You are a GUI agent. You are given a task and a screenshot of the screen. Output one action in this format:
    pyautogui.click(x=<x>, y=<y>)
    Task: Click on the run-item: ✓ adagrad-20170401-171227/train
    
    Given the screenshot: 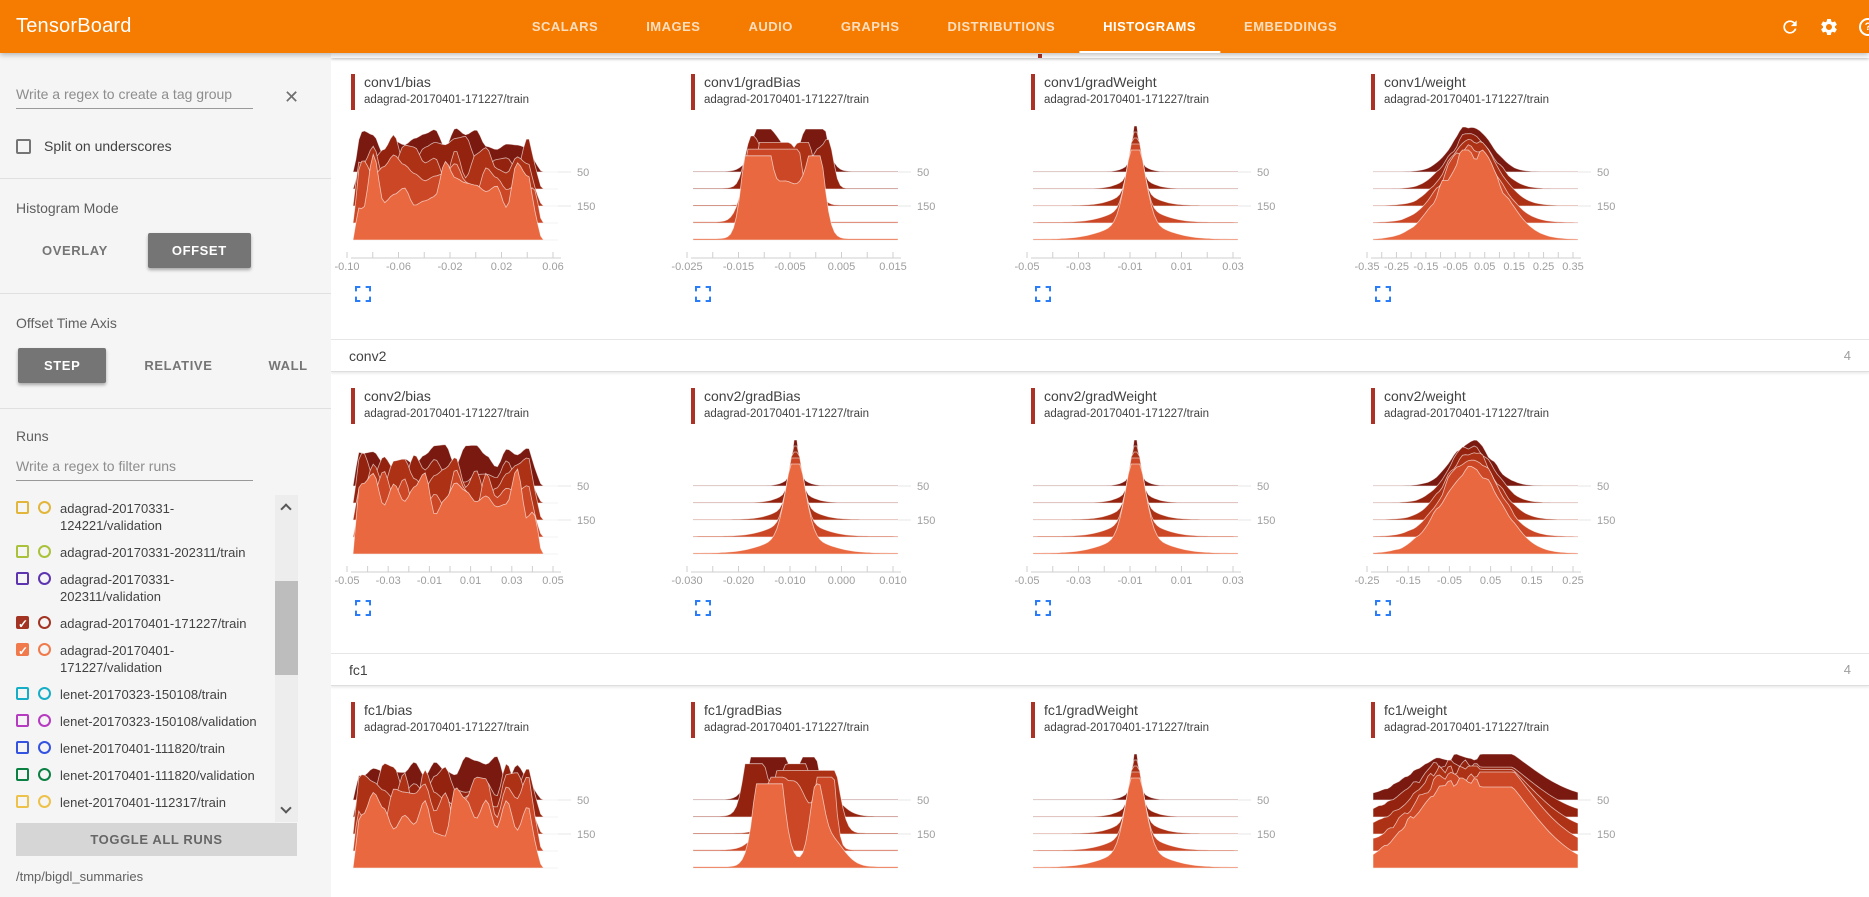 What is the action you would take?
    pyautogui.click(x=144, y=623)
    